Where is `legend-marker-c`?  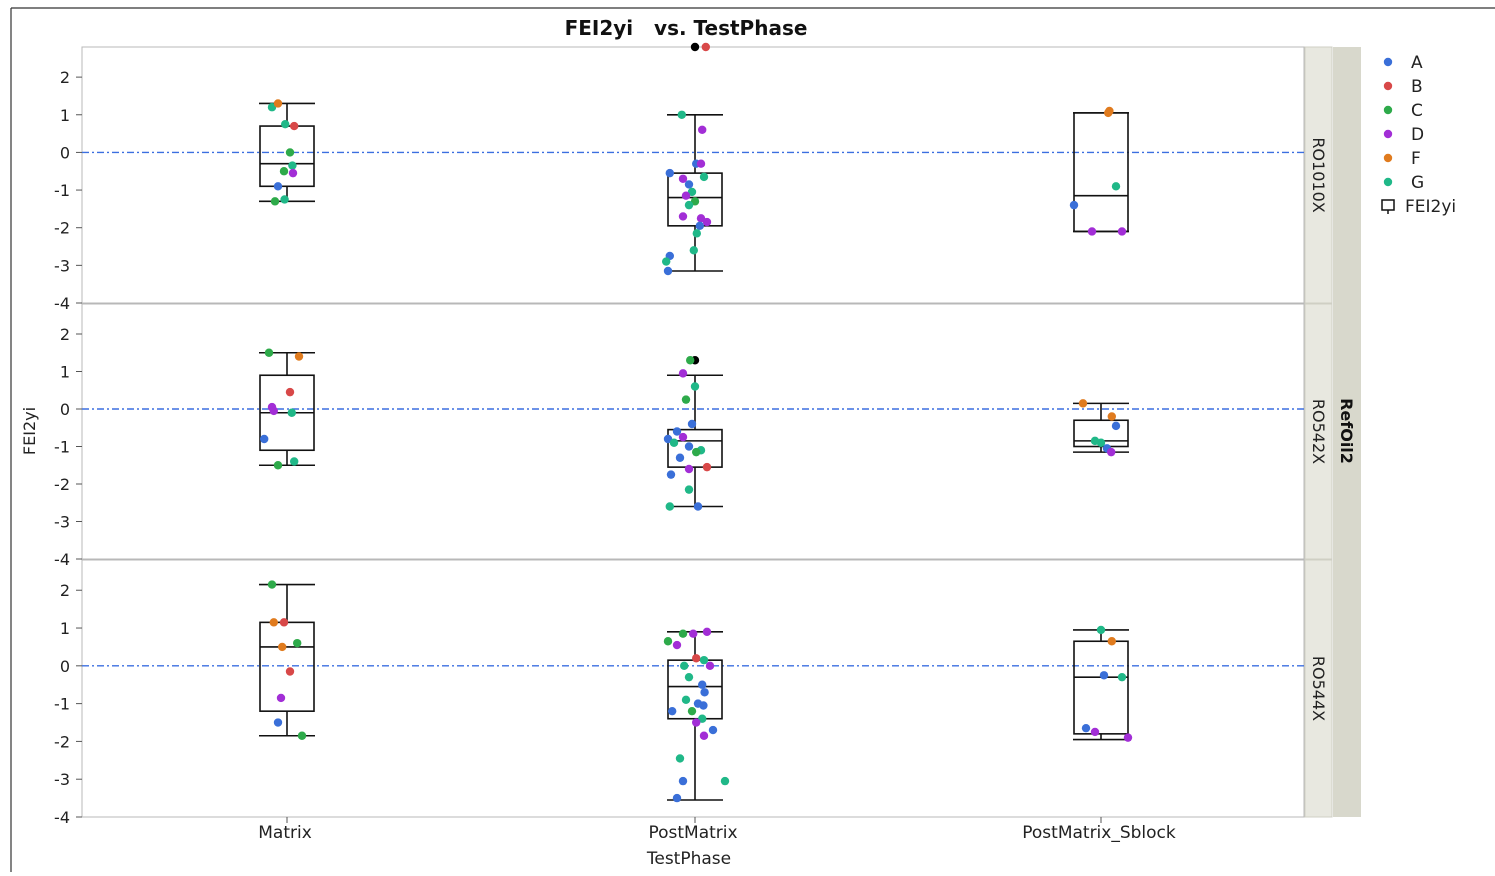 legend-marker-c is located at coordinates (1388, 110).